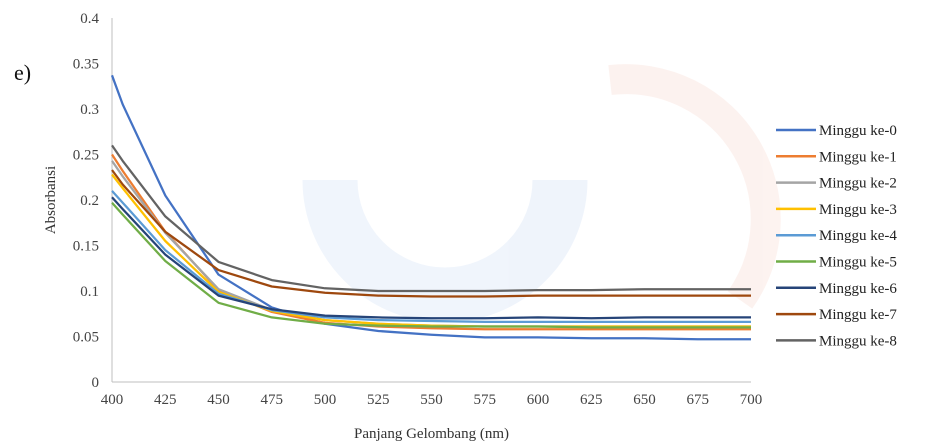 The image size is (943, 445). What do you see at coordinates (538, 400) in the screenshot?
I see `x-tick-label: 600` at bounding box center [538, 400].